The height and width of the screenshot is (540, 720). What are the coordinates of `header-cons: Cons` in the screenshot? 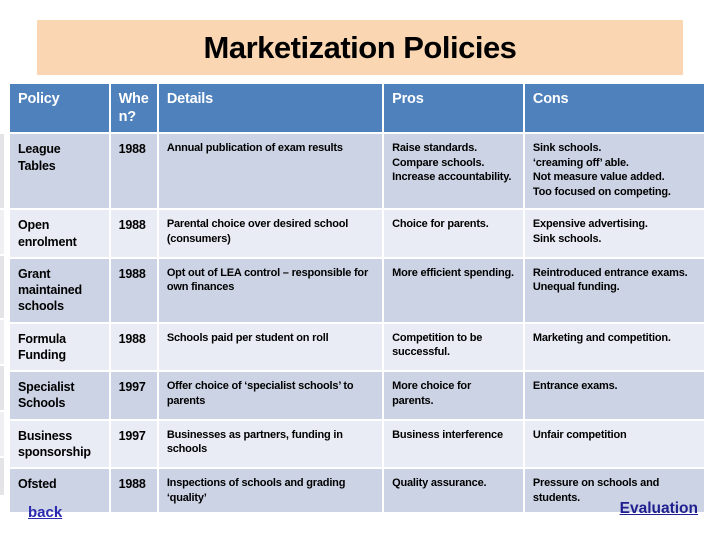 It's located at (614, 108).